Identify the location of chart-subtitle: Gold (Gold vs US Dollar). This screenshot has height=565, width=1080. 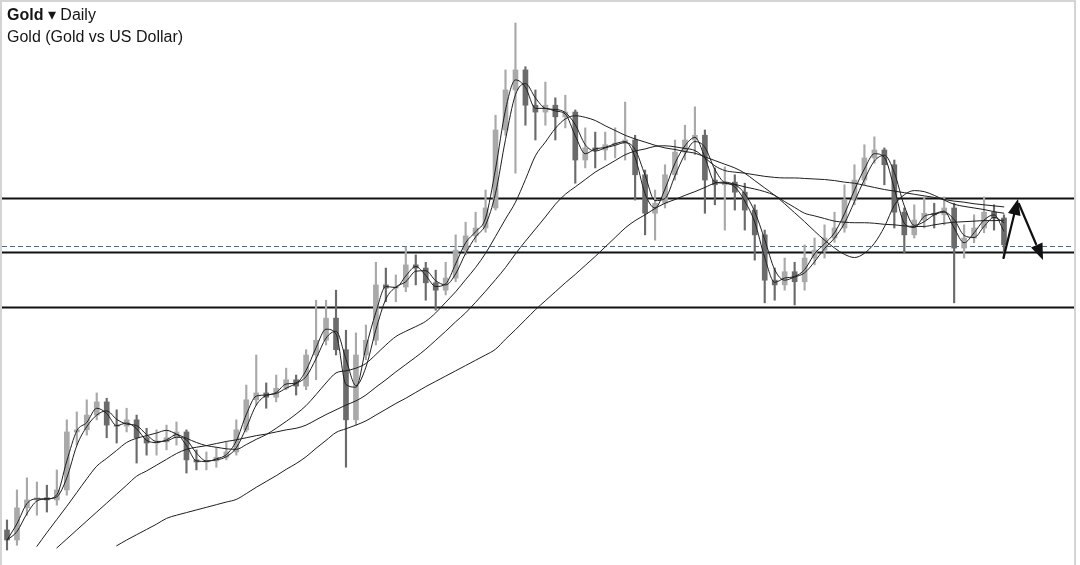
(95, 36).